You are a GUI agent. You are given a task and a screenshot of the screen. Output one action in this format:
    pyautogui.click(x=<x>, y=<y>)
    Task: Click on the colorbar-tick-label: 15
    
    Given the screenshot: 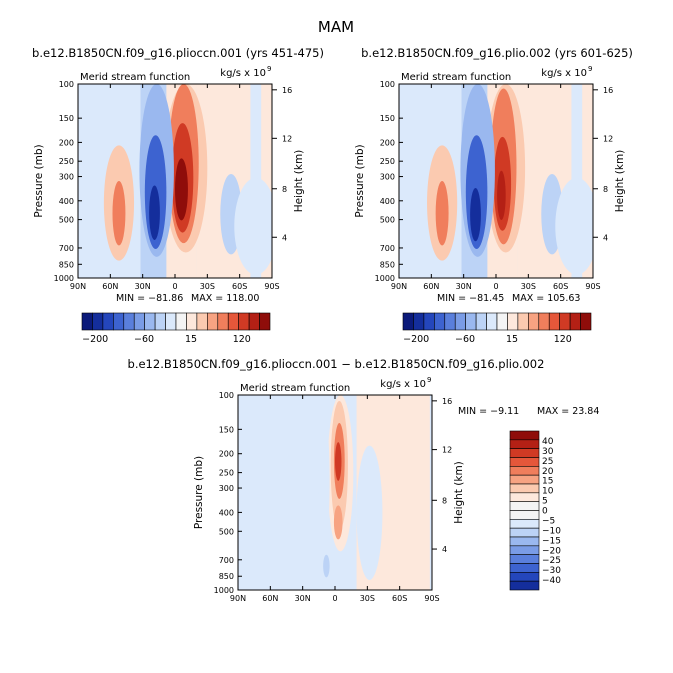 What is the action you would take?
    pyautogui.click(x=547, y=482)
    